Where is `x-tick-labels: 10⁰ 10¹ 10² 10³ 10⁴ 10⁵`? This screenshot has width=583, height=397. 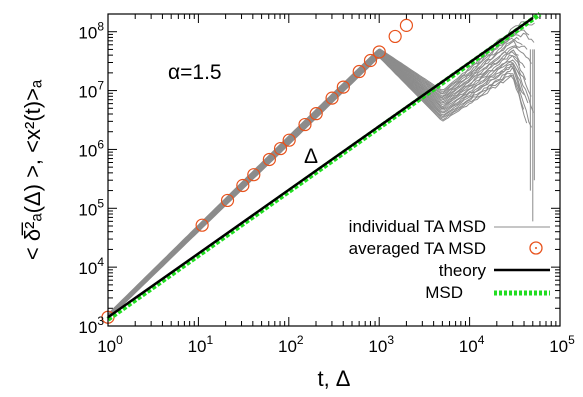
x-tick-labels: 10⁰ 10¹ 10² 10³ 10⁴ 10⁵ is located at coordinates (336, 344).